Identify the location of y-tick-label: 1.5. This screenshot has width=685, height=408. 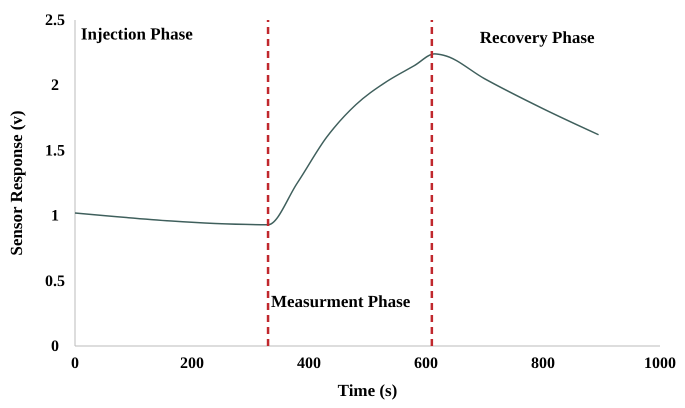
(55, 151).